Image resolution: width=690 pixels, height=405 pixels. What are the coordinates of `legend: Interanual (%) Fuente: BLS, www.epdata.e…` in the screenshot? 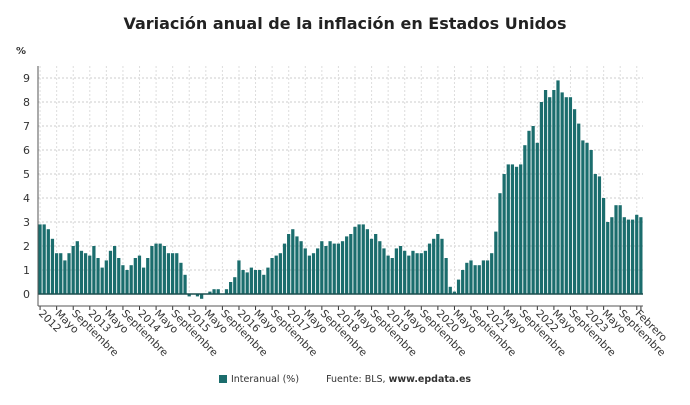 It's located at (345, 379).